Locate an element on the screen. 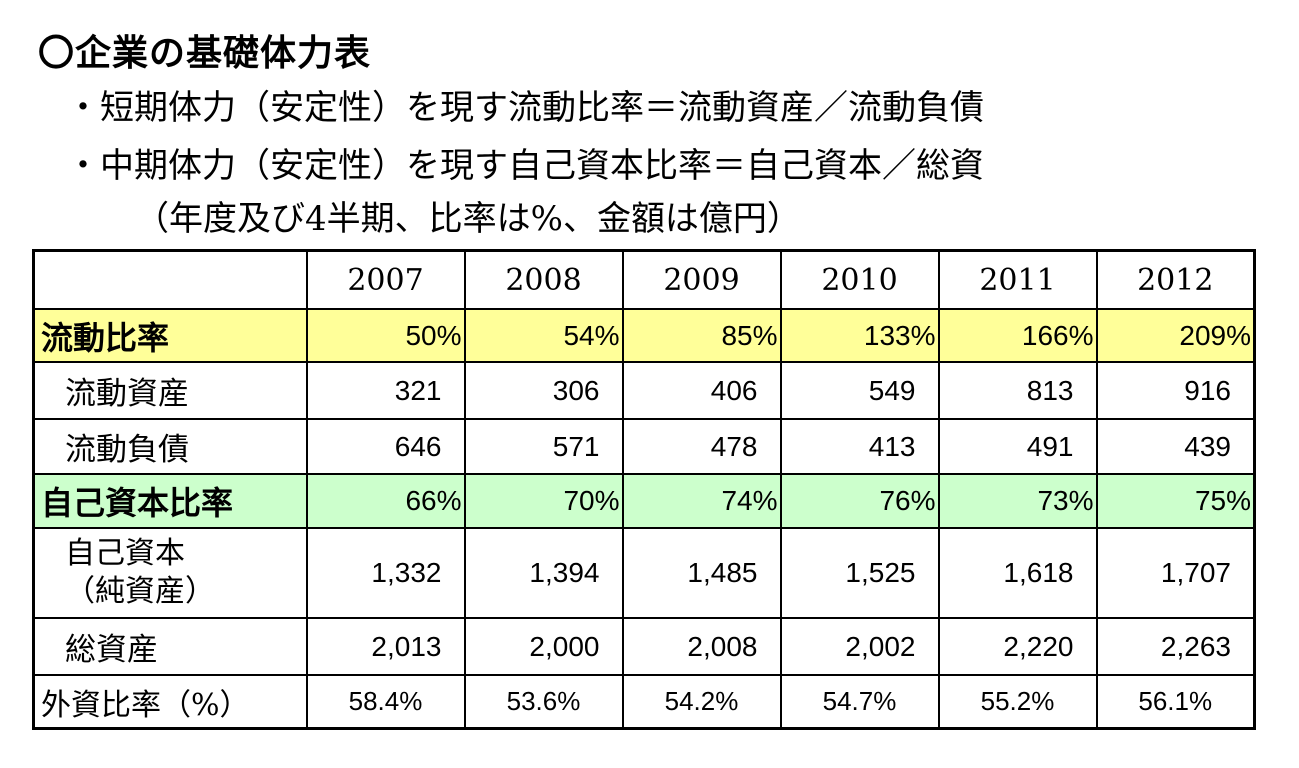 This screenshot has height=768, width=1299. table-cell: 209% is located at coordinates (1175, 335).